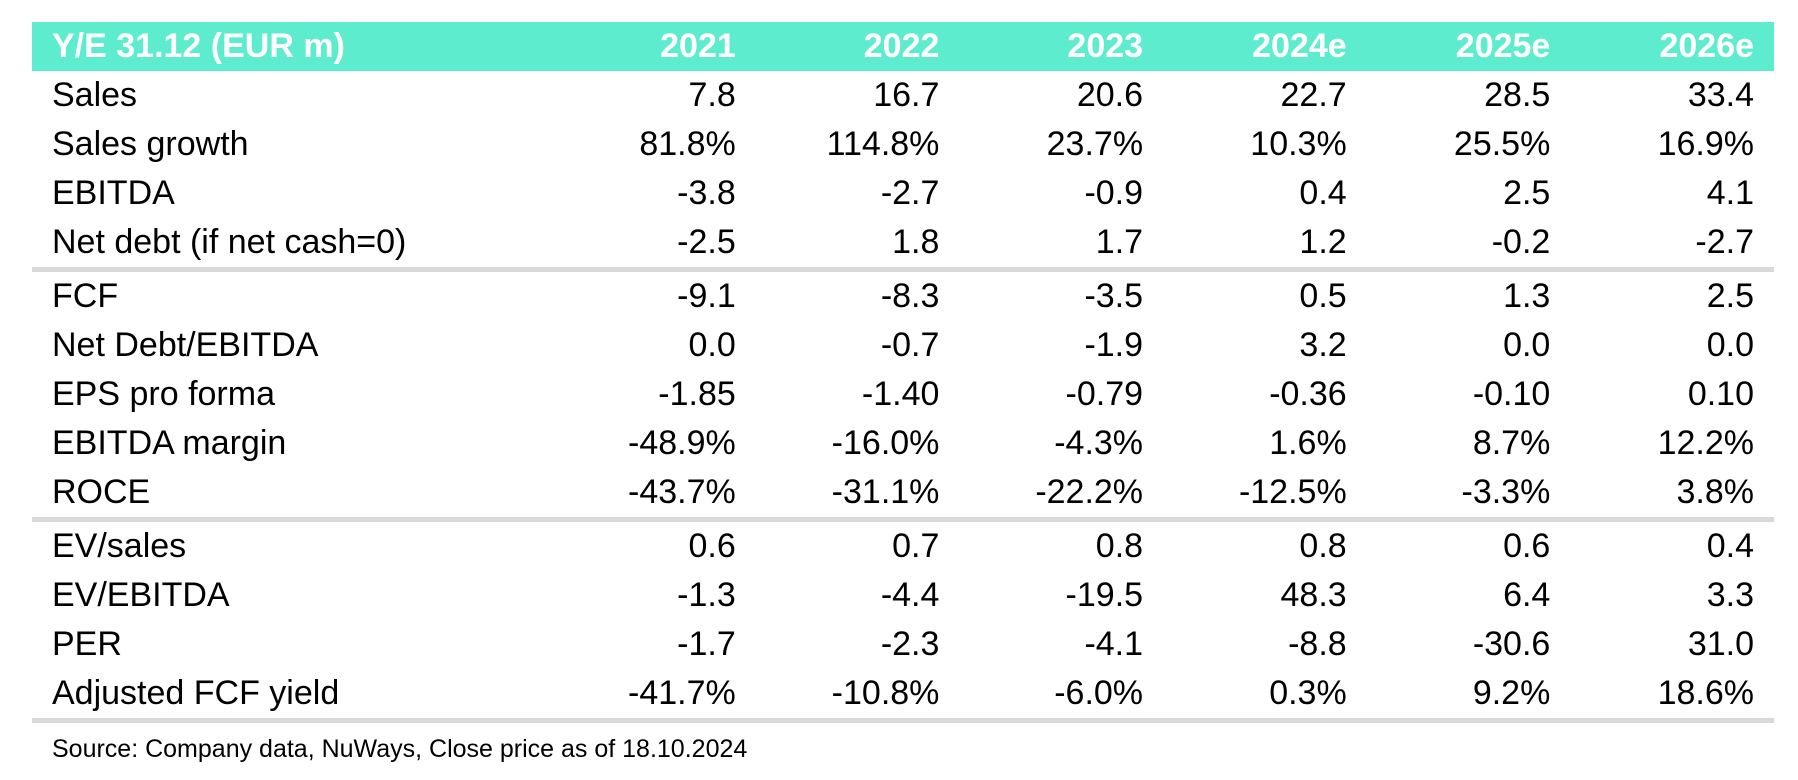  Describe the element at coordinates (1720, 394) in the screenshot. I see `cell-value: 0.10` at that location.